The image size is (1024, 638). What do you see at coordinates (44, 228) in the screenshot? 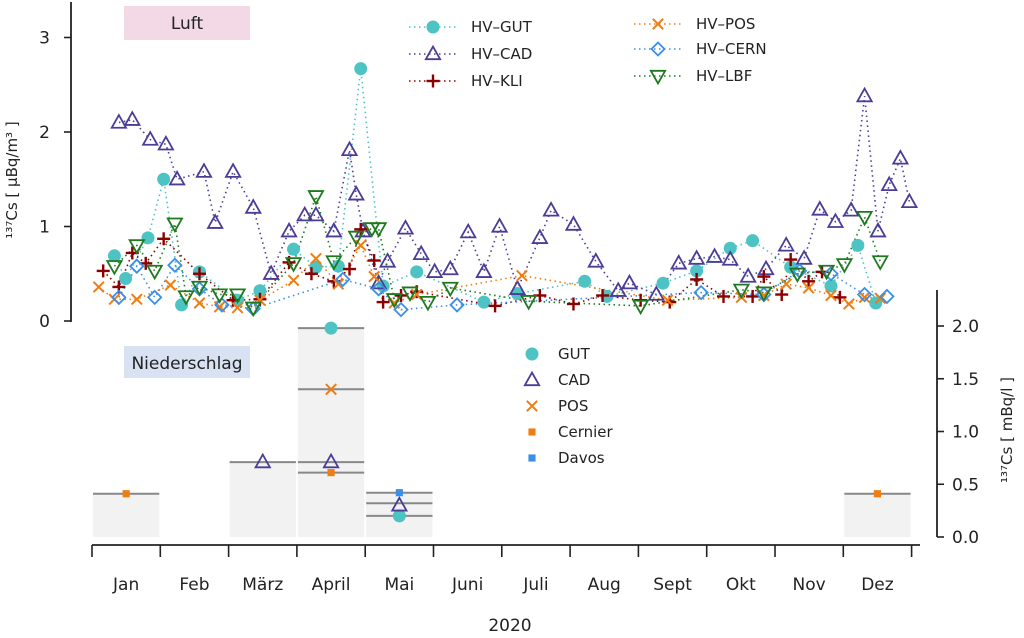
I see `top-y-tick-label-1: 1` at bounding box center [44, 228].